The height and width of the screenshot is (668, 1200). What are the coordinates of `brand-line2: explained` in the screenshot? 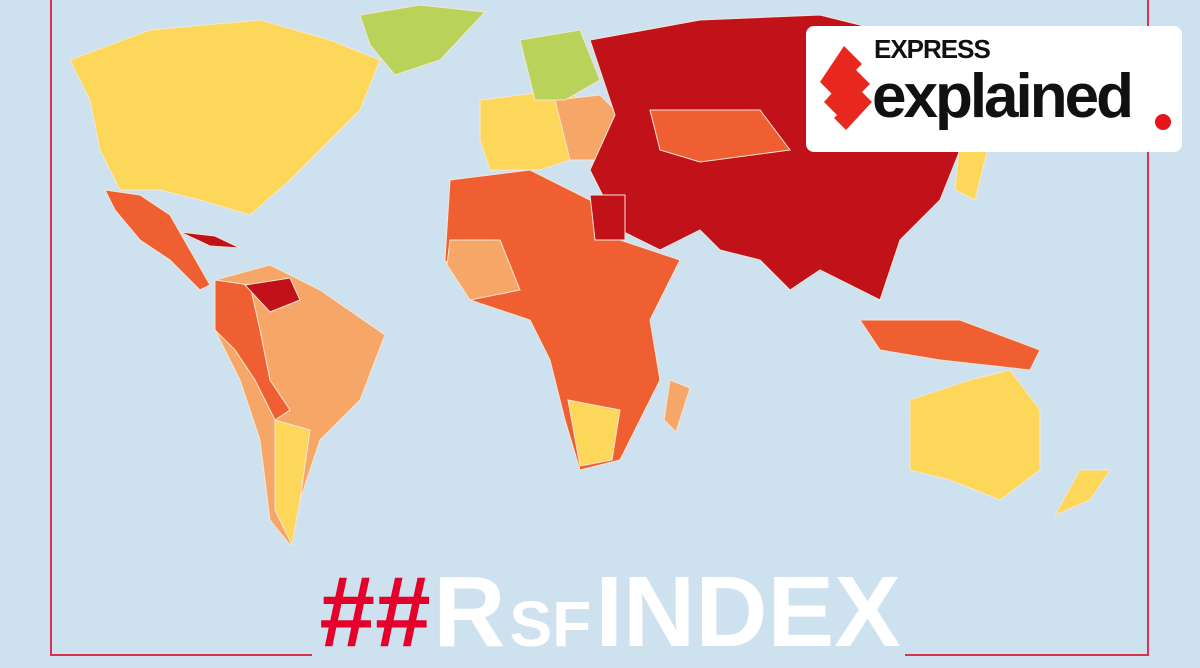 It's located at (1003, 96).